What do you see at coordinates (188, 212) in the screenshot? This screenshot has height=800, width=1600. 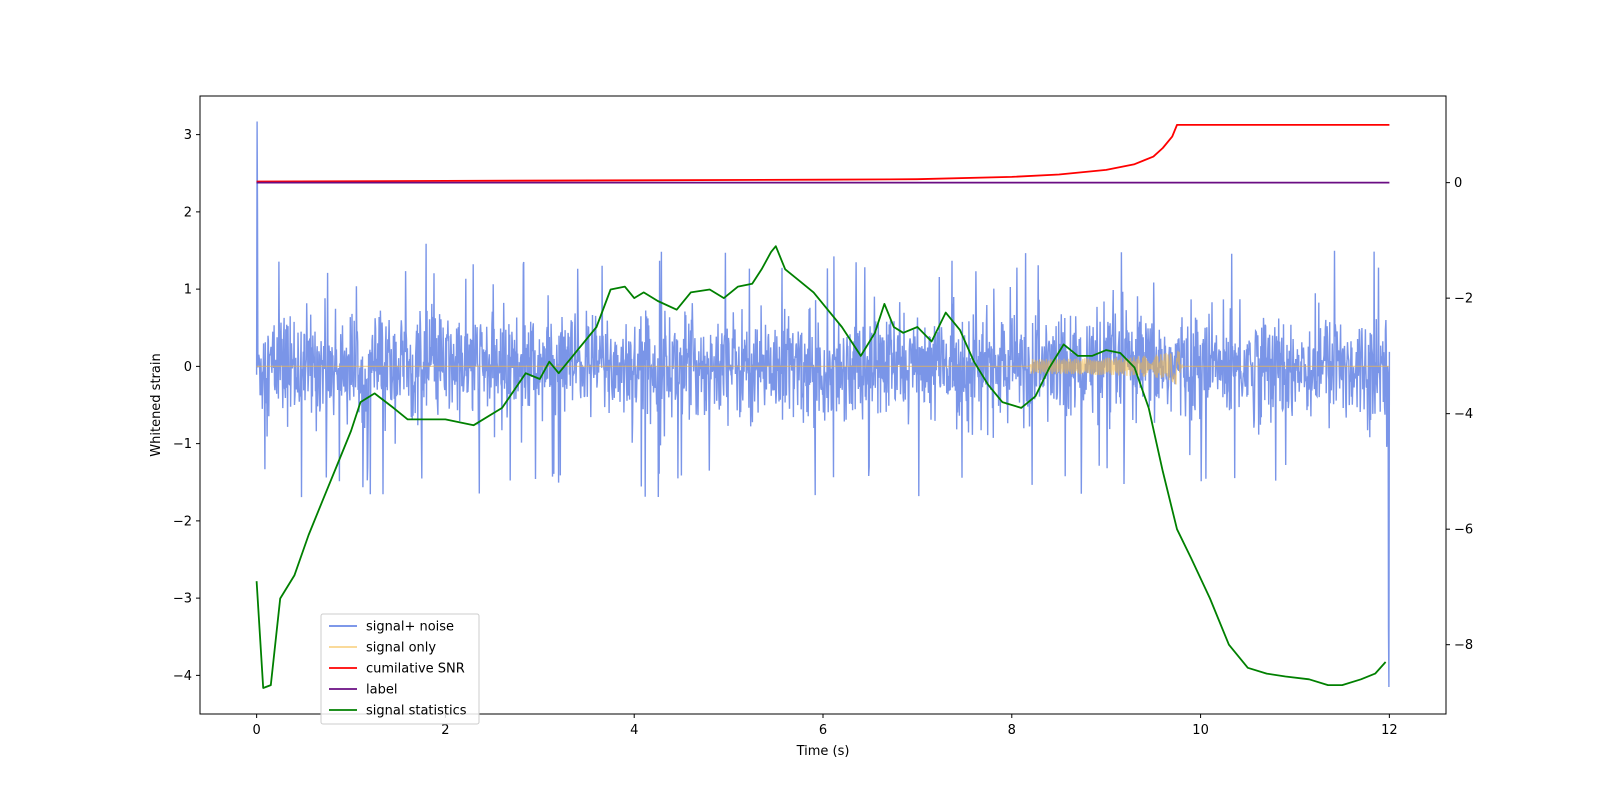 I see `y-tick-label: 2` at bounding box center [188, 212].